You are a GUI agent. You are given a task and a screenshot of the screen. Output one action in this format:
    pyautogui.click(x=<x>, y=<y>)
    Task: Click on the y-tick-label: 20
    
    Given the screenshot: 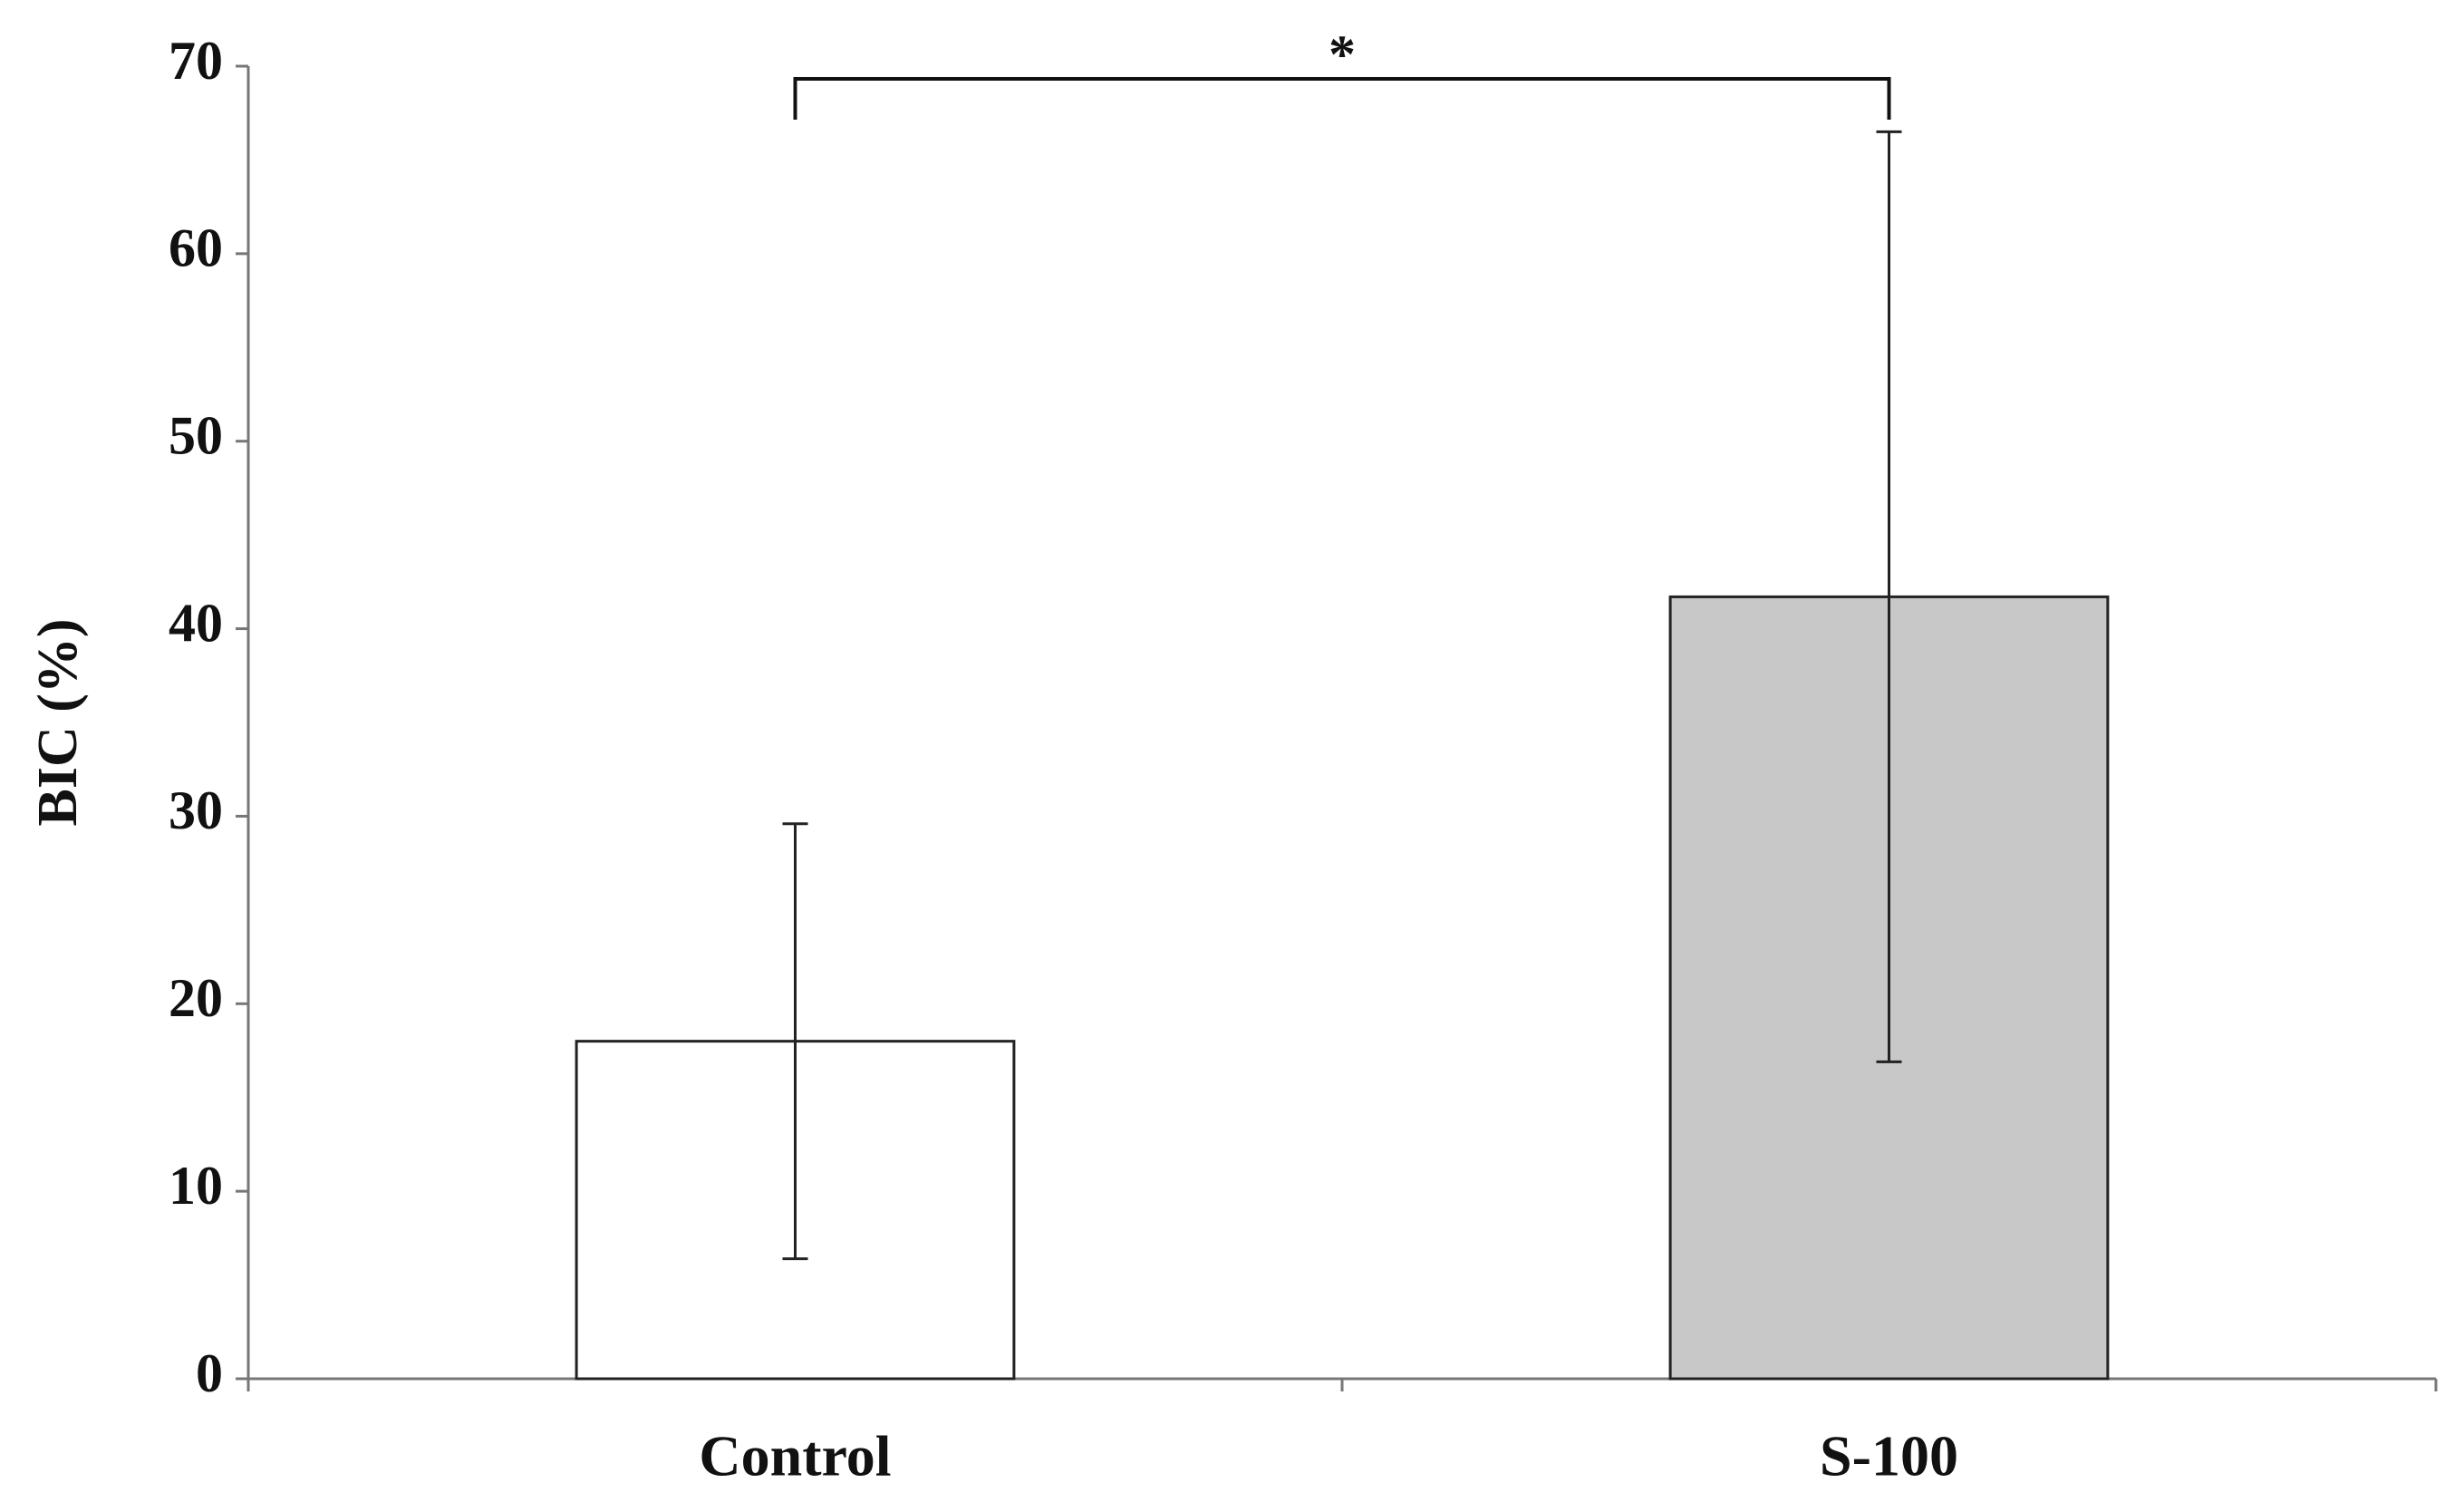 What is the action you would take?
    pyautogui.click(x=196, y=998)
    